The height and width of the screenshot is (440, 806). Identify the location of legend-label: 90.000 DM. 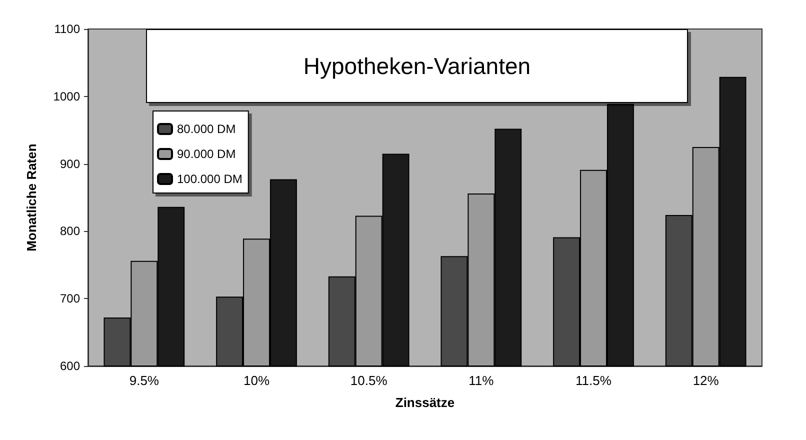
(206, 154).